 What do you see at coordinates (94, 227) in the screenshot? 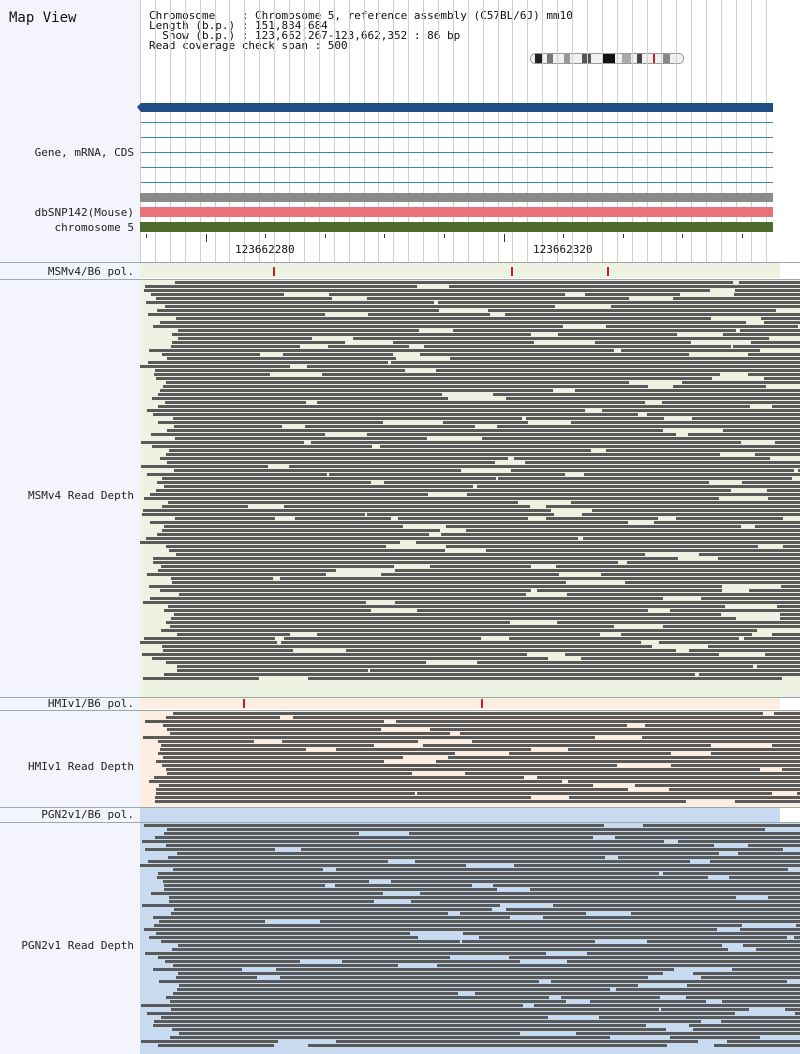
I see `chromosome-label: chromosome 5` at bounding box center [94, 227].